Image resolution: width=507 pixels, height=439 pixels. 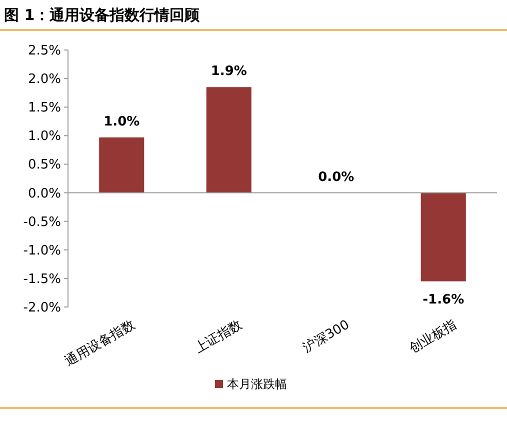 I want to click on y-tick-label: -2.0%, so click(x=42, y=308).